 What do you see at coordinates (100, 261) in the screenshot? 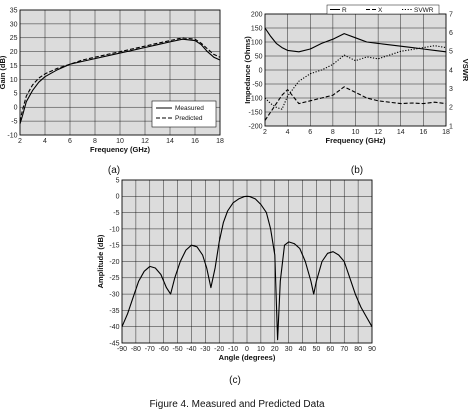
I see `y-axis-label: Amplitude (dB)` at bounding box center [100, 261].